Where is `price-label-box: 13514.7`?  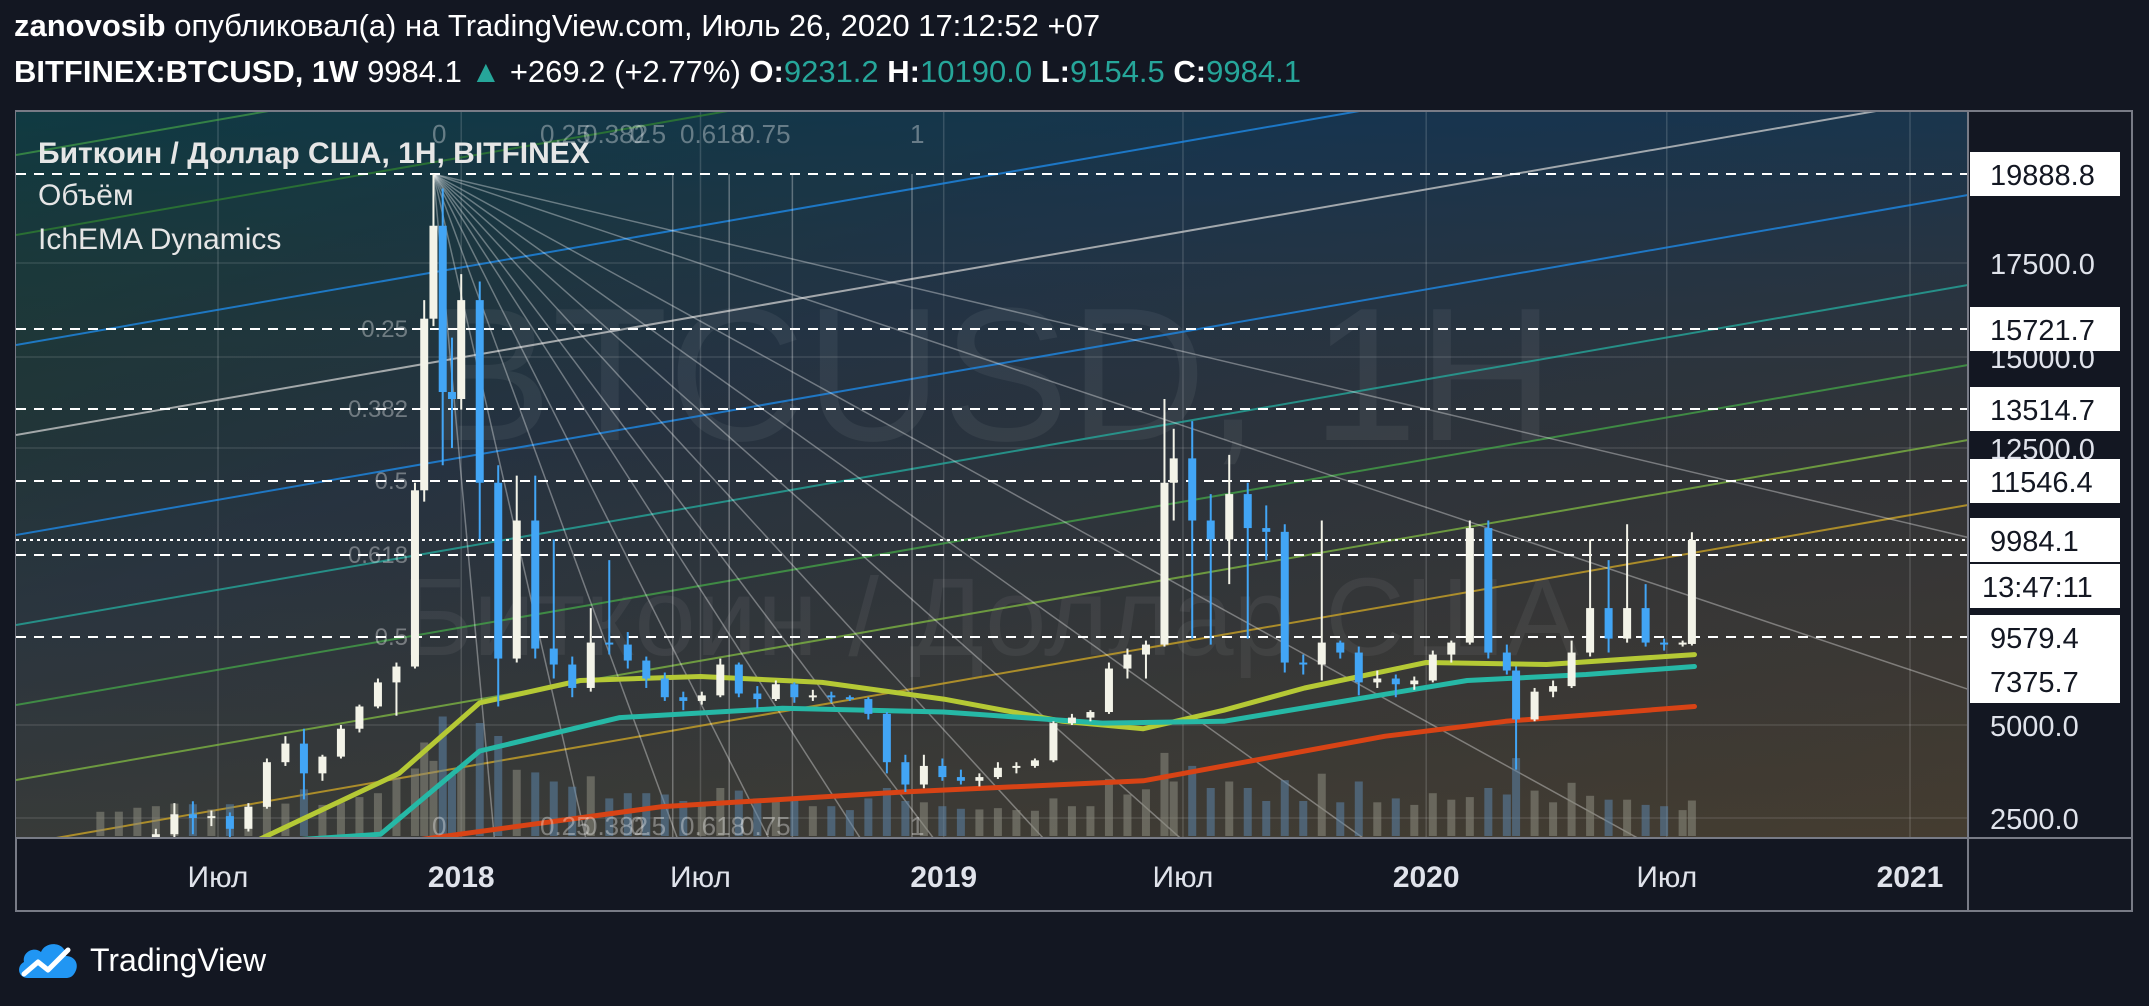
price-label-box: 13514.7 is located at coordinates (2045, 409).